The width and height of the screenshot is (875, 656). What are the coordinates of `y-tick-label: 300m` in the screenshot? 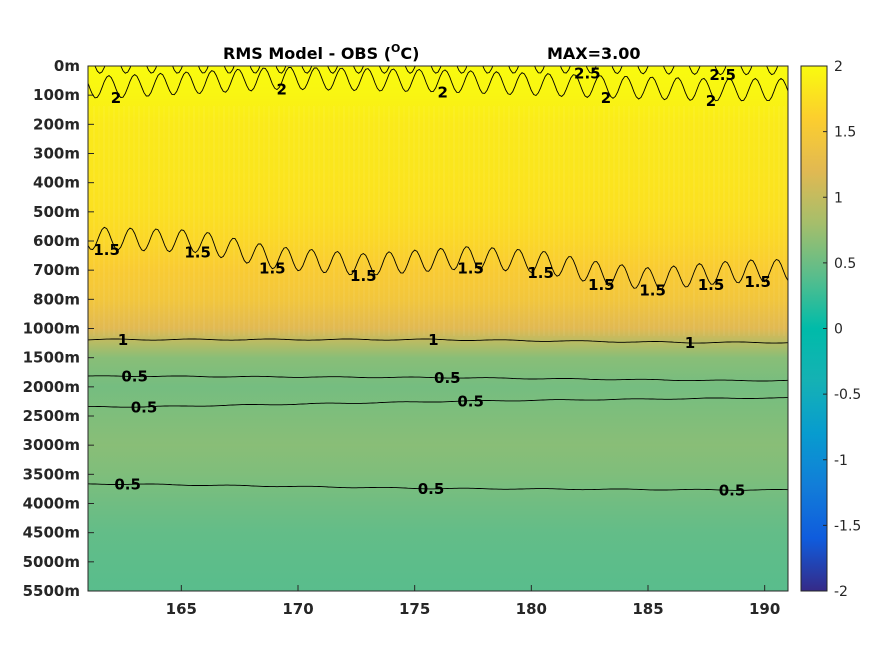 It's located at (56, 154).